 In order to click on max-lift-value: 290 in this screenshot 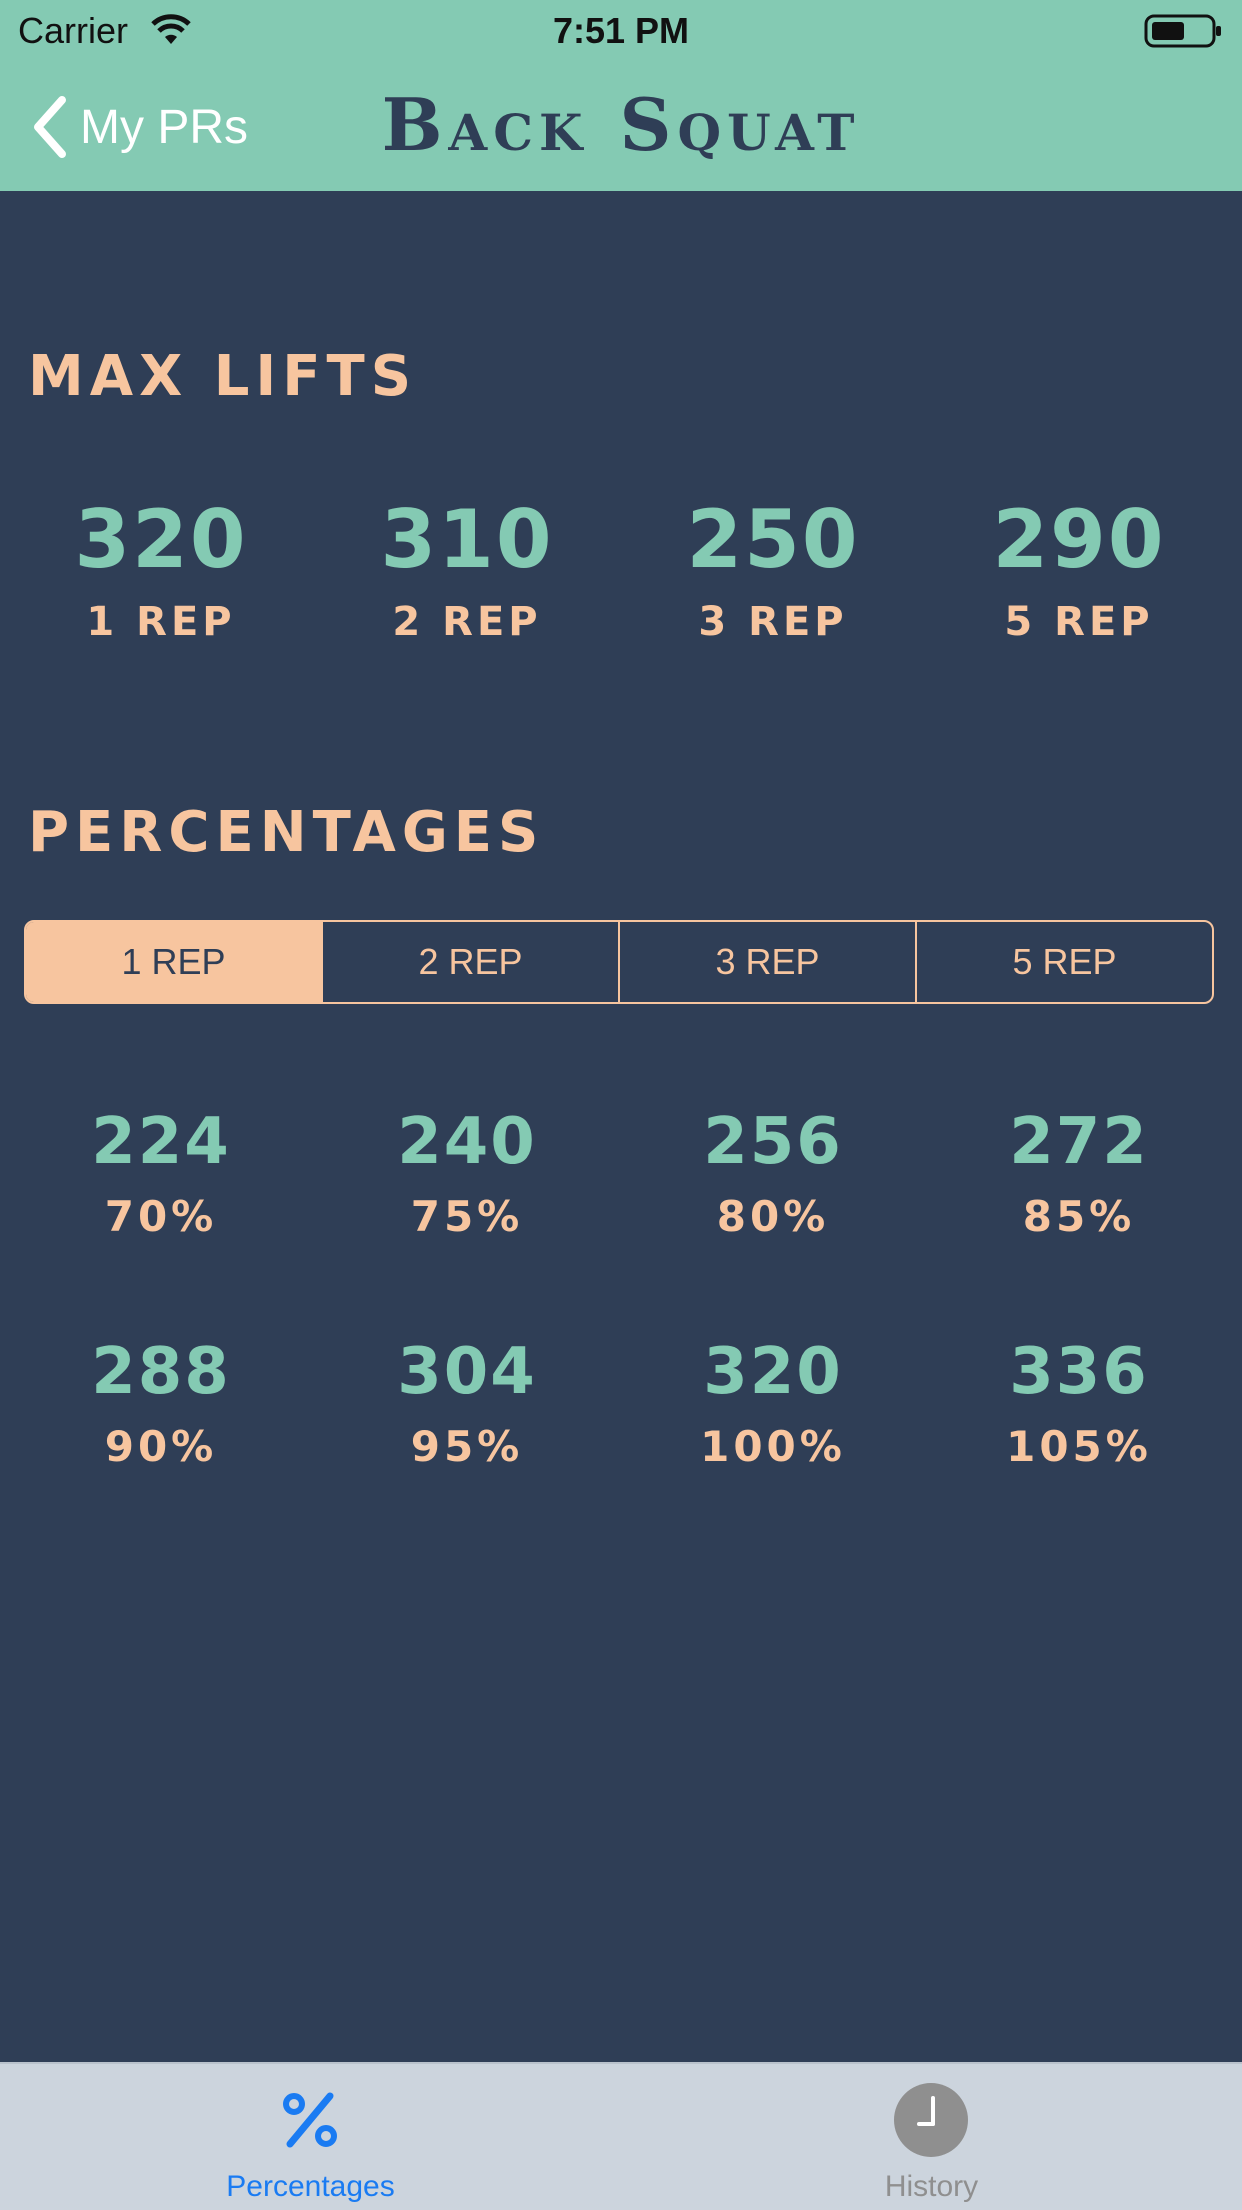, I will do `click(1079, 539)`.